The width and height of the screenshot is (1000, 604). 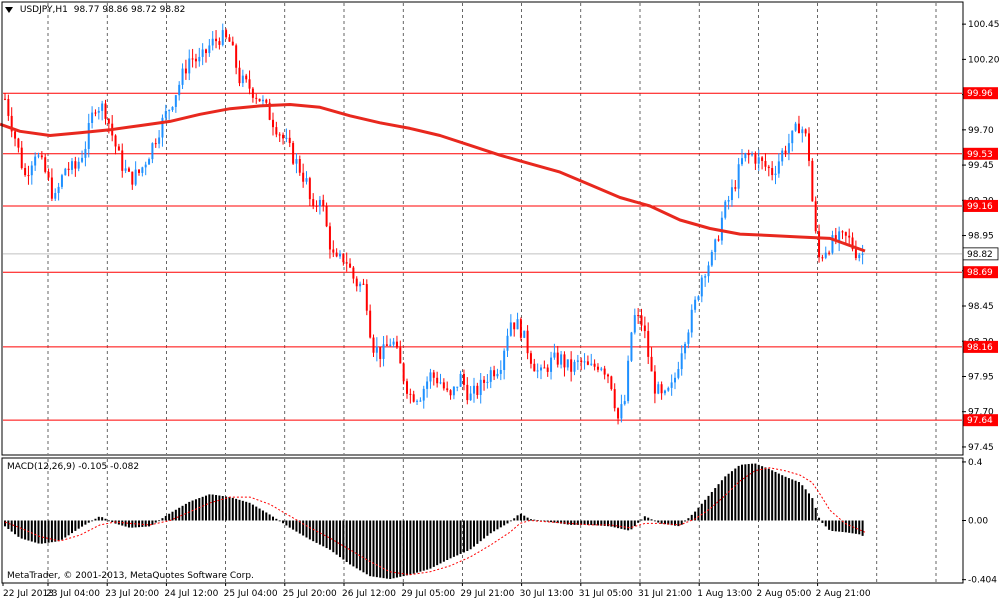 What do you see at coordinates (980, 94) in the screenshot?
I see `level-label: 99.96` at bounding box center [980, 94].